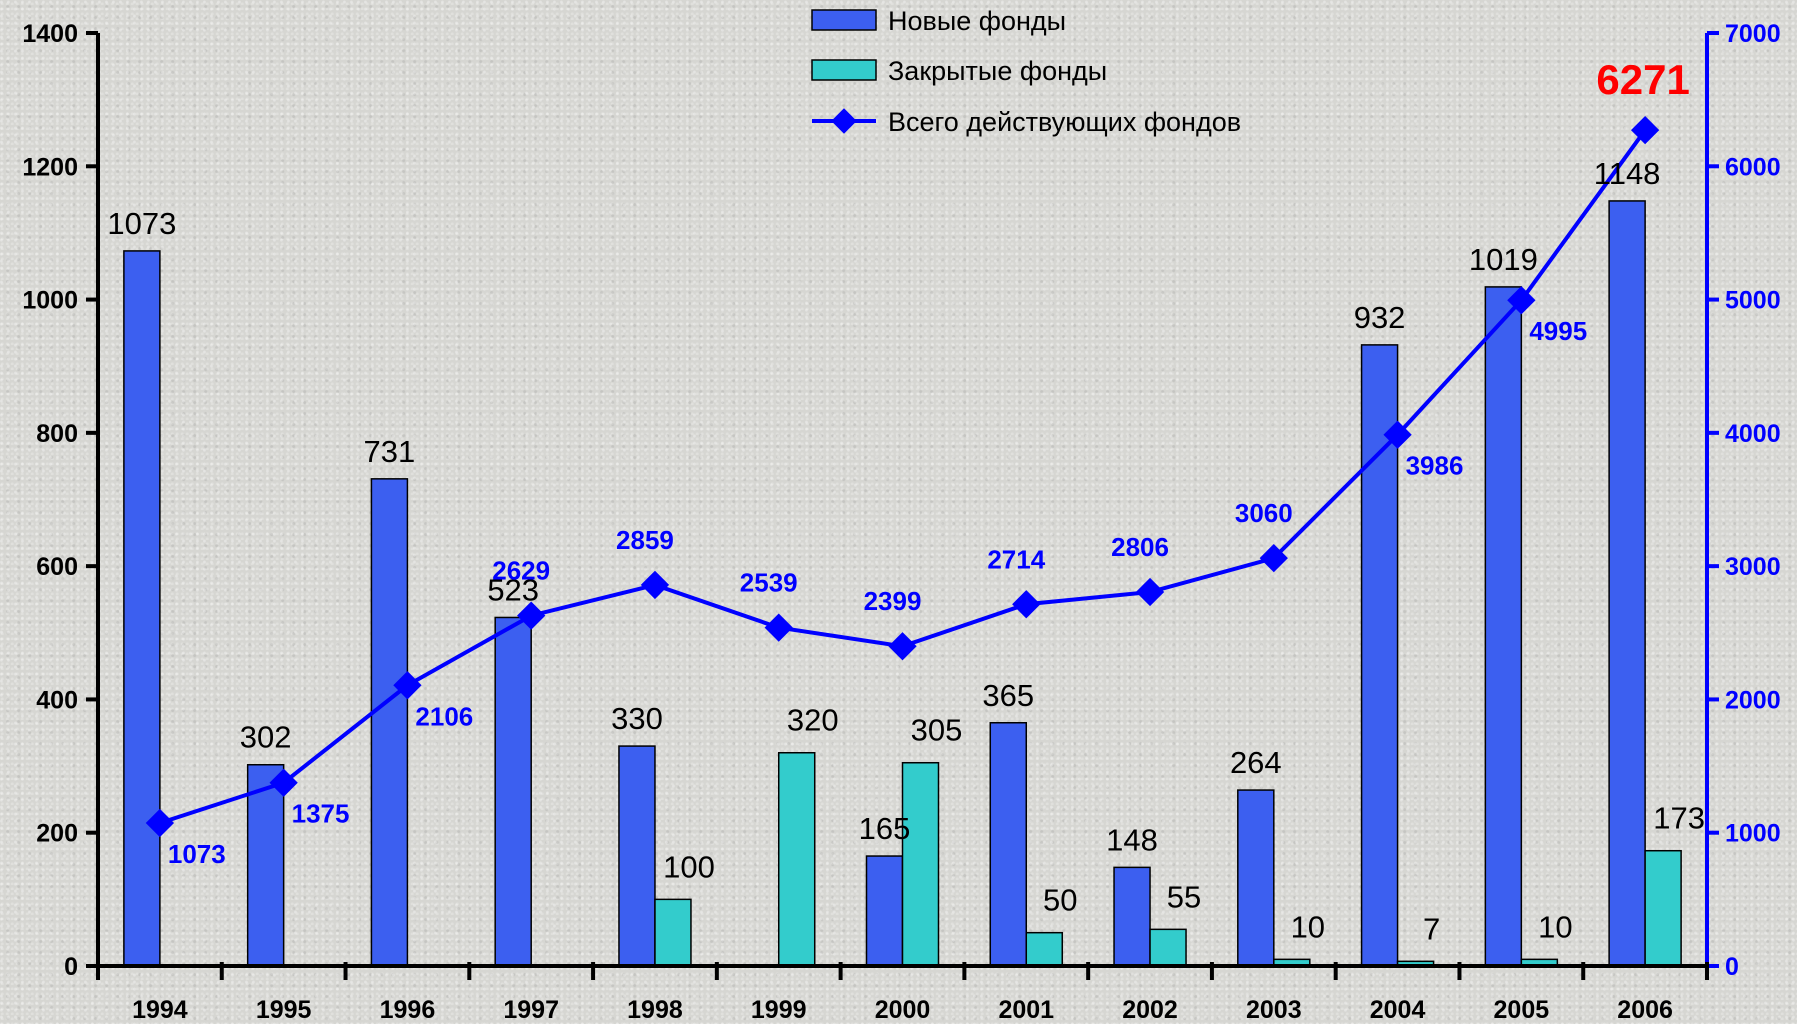 This screenshot has height=1024, width=1797. Describe the element at coordinates (57, 567) in the screenshot. I see `y-left-tick-label: 600` at that location.